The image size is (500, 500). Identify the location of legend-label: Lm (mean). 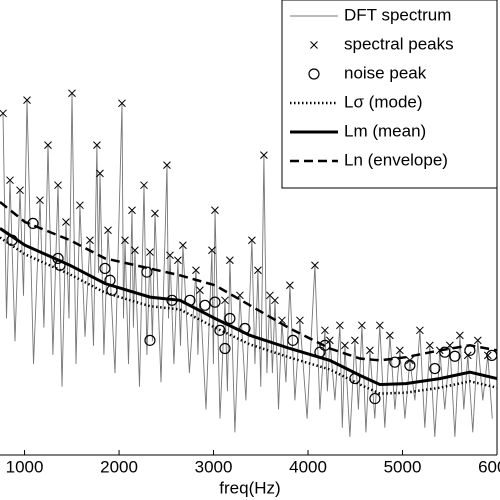
(385, 130).